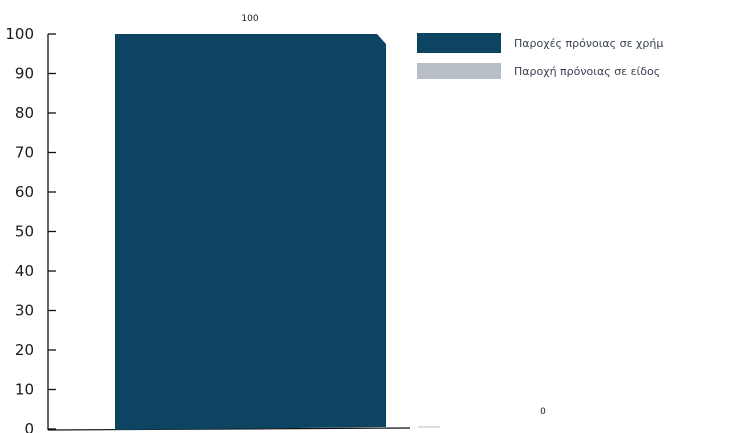 The width and height of the screenshot is (734, 433). I want to click on data-label-bar-1: 100, so click(249, 19).